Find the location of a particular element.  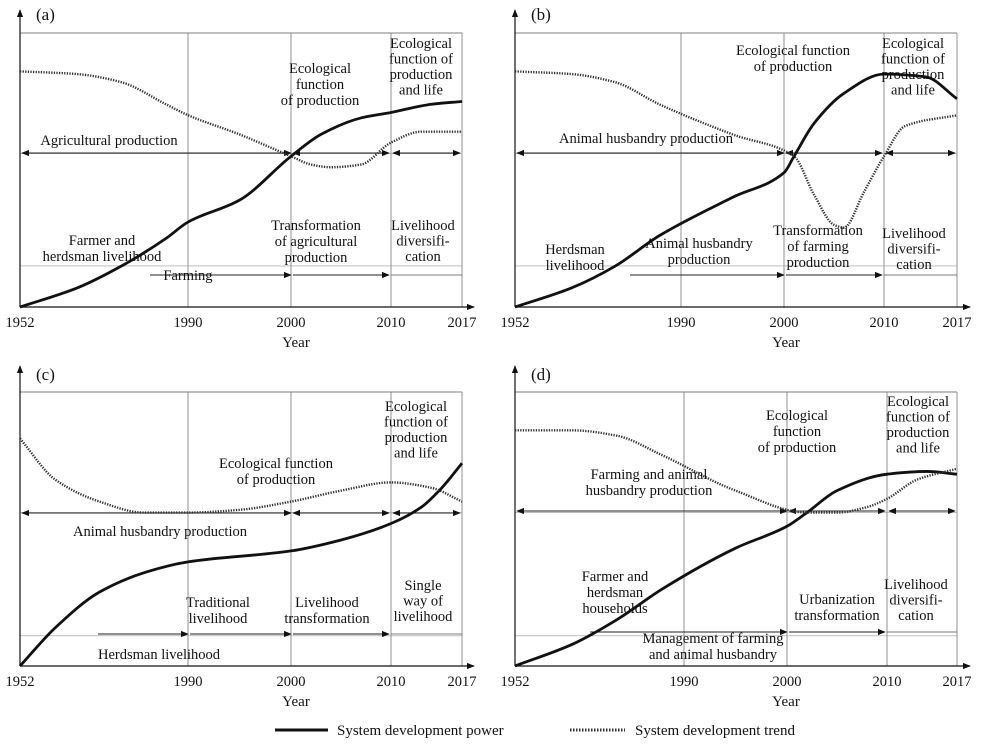

annotation-line: of agricultural is located at coordinates (316, 242).